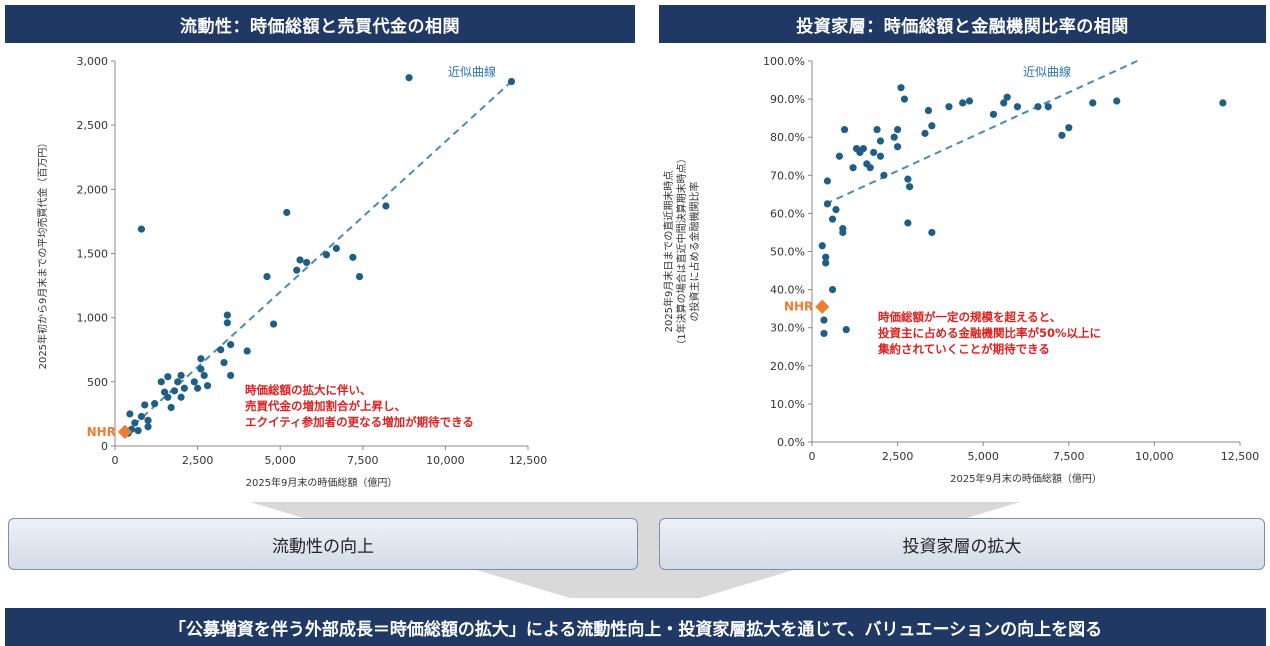 The width and height of the screenshot is (1270, 646). What do you see at coordinates (787, 290) in the screenshot?
I see `y-tick-label: 40.0%` at bounding box center [787, 290].